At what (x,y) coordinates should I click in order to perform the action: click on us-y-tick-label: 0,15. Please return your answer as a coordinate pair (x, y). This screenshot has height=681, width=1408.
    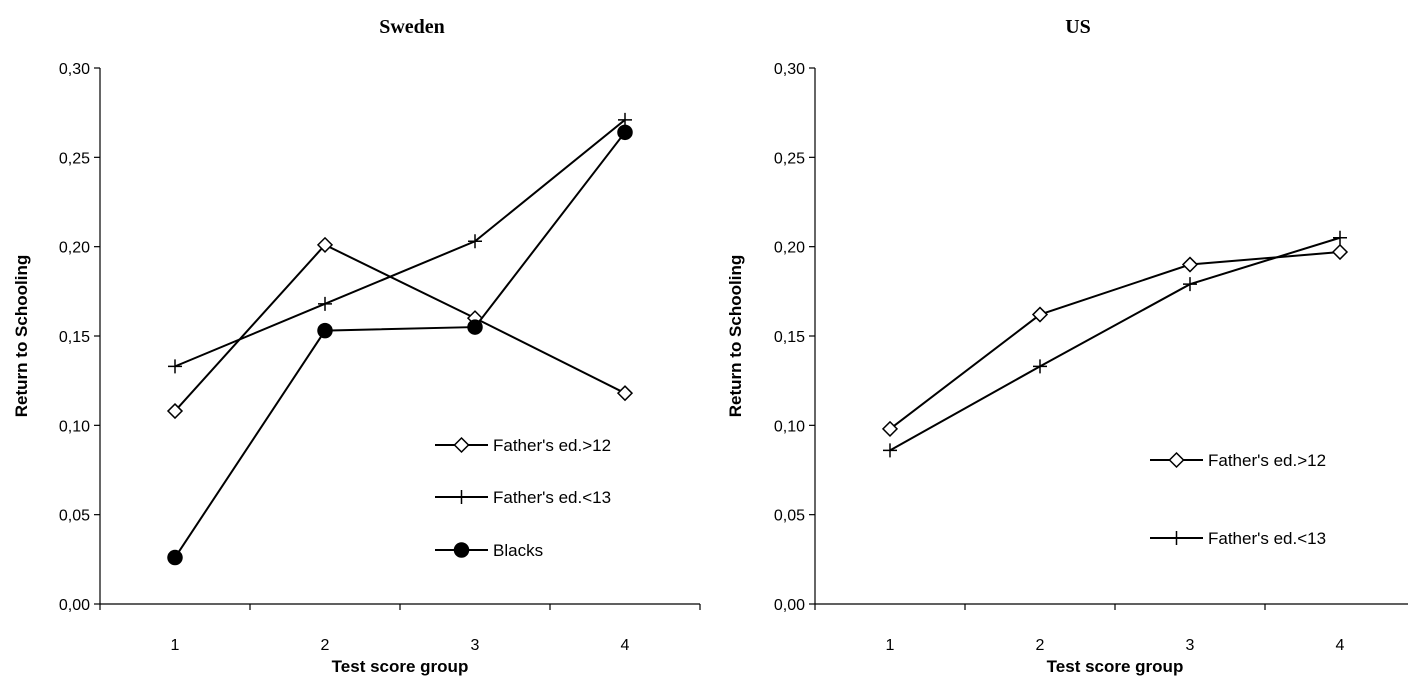
    Looking at the image, I should click on (789, 337).